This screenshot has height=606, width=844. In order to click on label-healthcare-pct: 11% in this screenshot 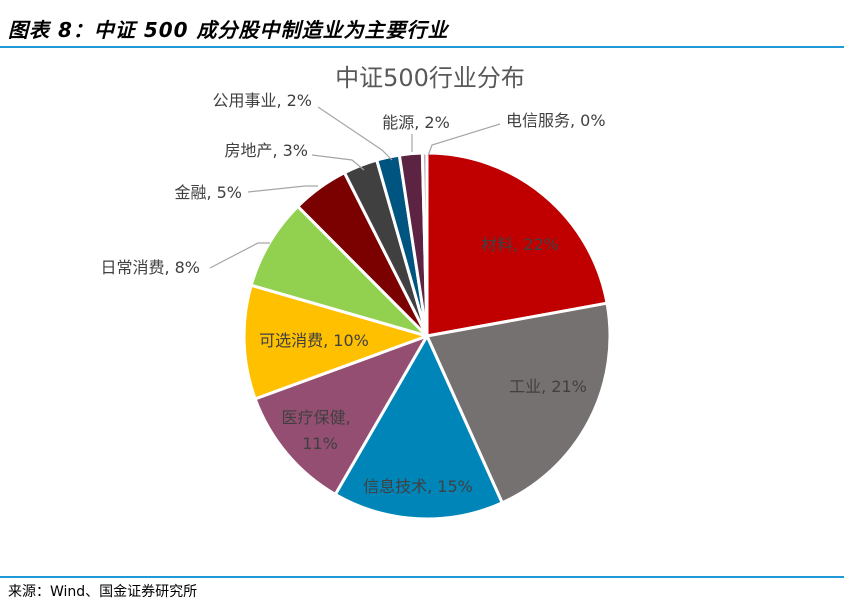, I will do `click(320, 443)`.